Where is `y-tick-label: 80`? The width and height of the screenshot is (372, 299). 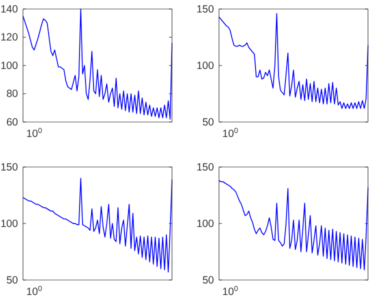 y-tick-label: 80 is located at coordinates (12, 94).